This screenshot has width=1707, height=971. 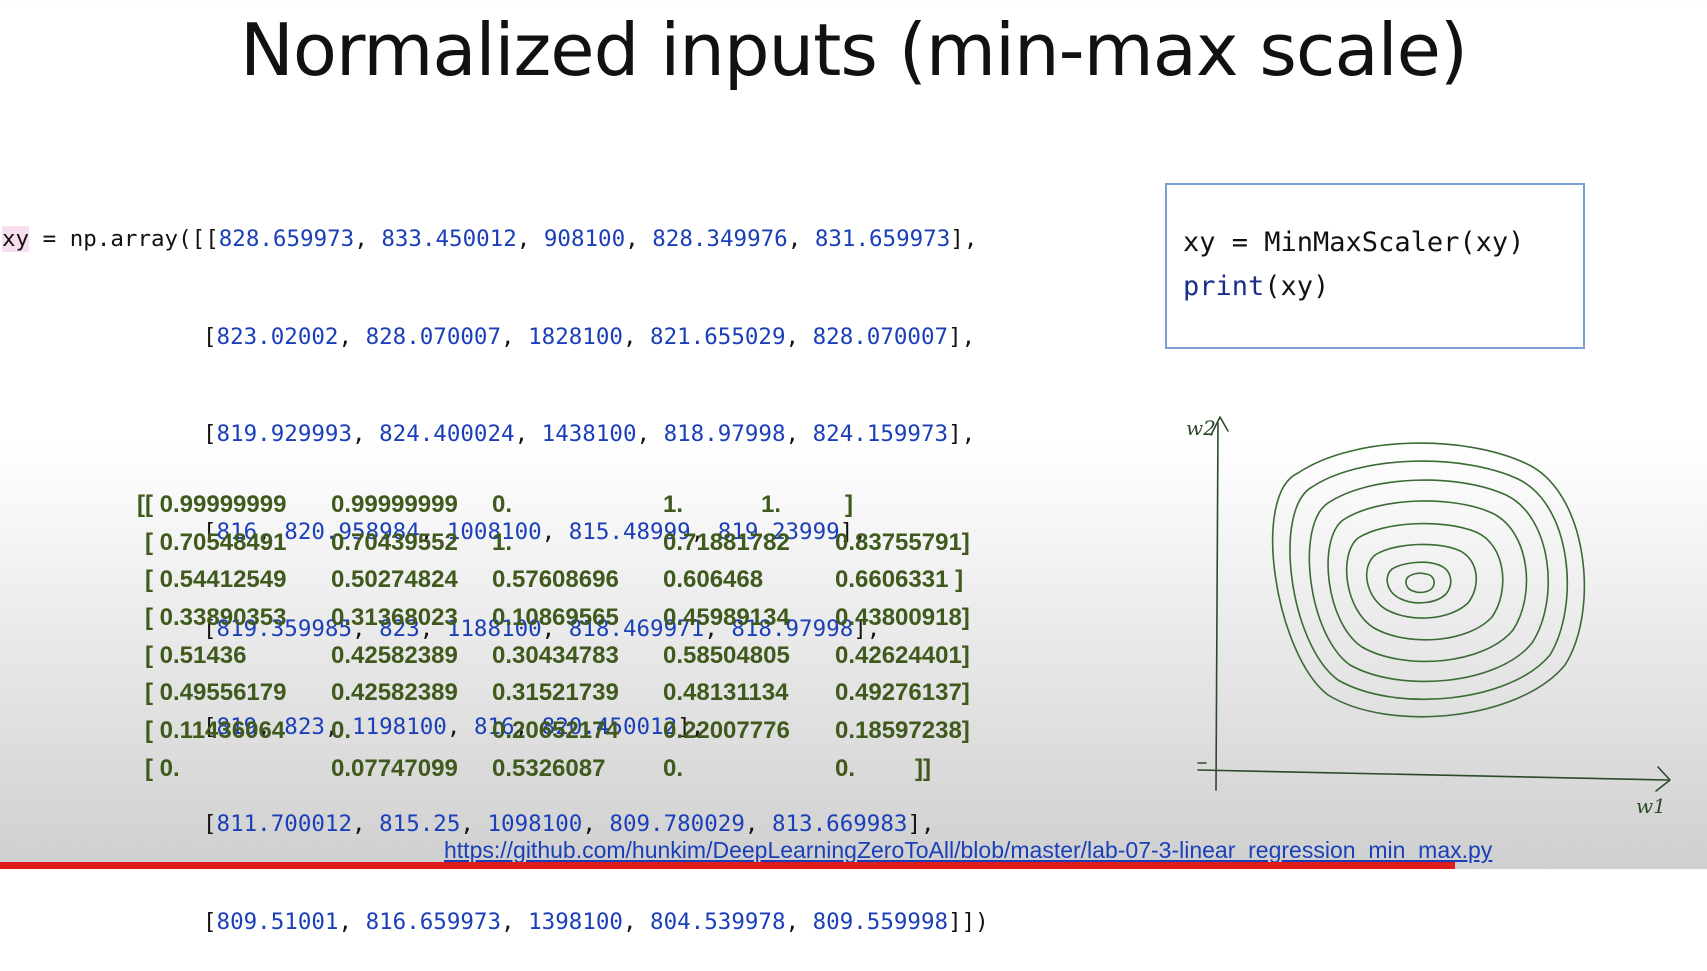 What do you see at coordinates (237, 531) in the screenshot?
I see `code-value: 816` at bounding box center [237, 531].